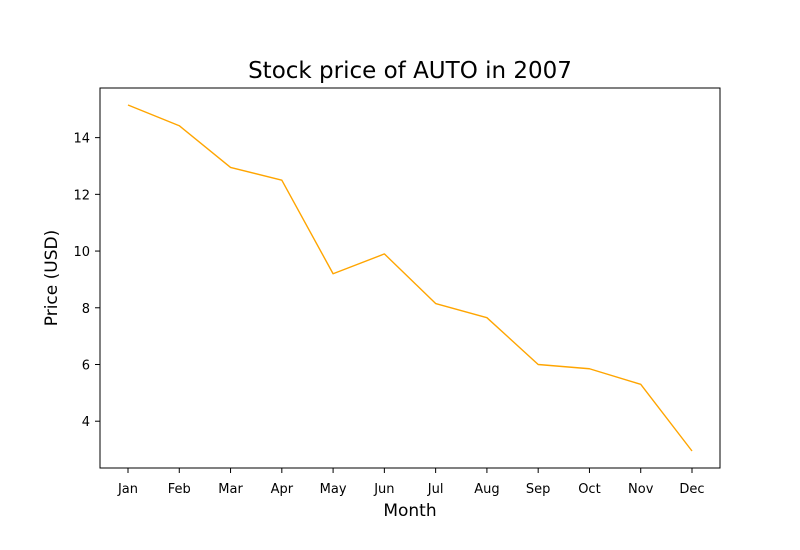 This screenshot has width=800, height=550. Describe the element at coordinates (179, 489) in the screenshot. I see `x-tick-label: Feb` at that location.